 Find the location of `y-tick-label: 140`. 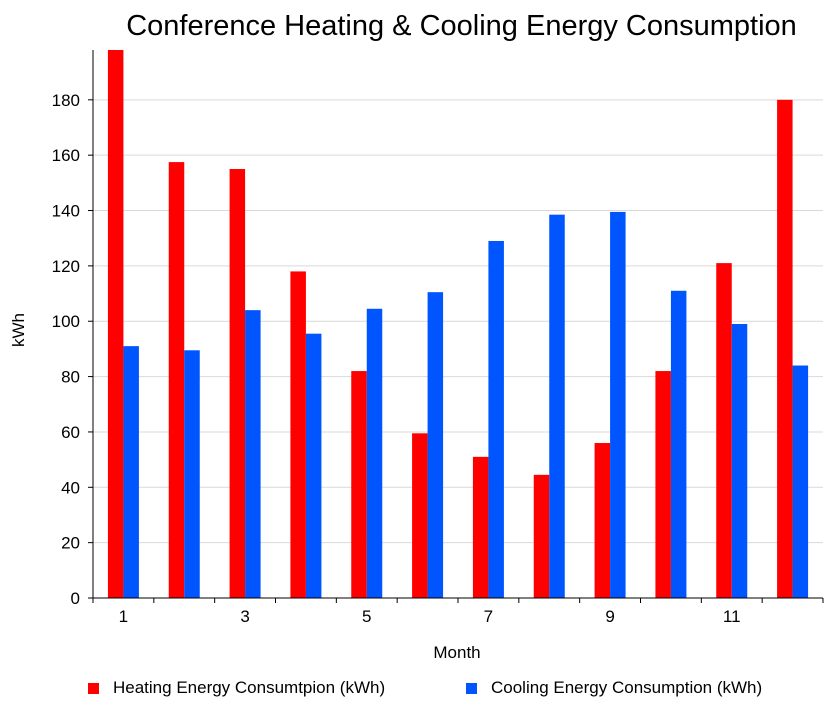

y-tick-label: 140 is located at coordinates (66, 211).